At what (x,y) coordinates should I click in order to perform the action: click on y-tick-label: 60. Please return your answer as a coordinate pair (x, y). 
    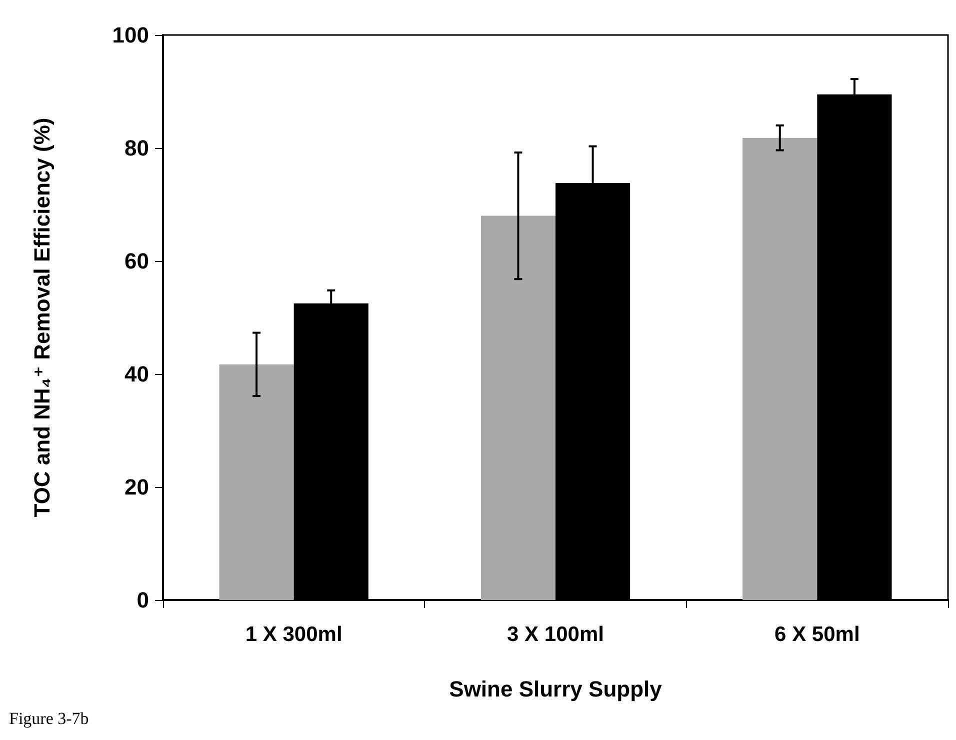
    Looking at the image, I should click on (136, 261).